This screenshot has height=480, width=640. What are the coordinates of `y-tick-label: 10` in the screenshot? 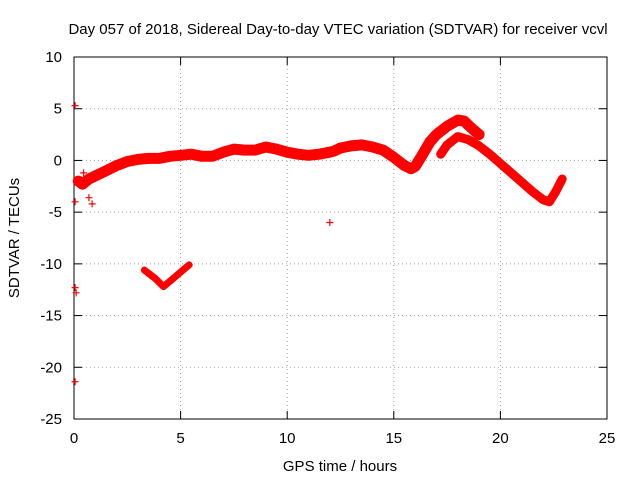 It's located at (53, 57).